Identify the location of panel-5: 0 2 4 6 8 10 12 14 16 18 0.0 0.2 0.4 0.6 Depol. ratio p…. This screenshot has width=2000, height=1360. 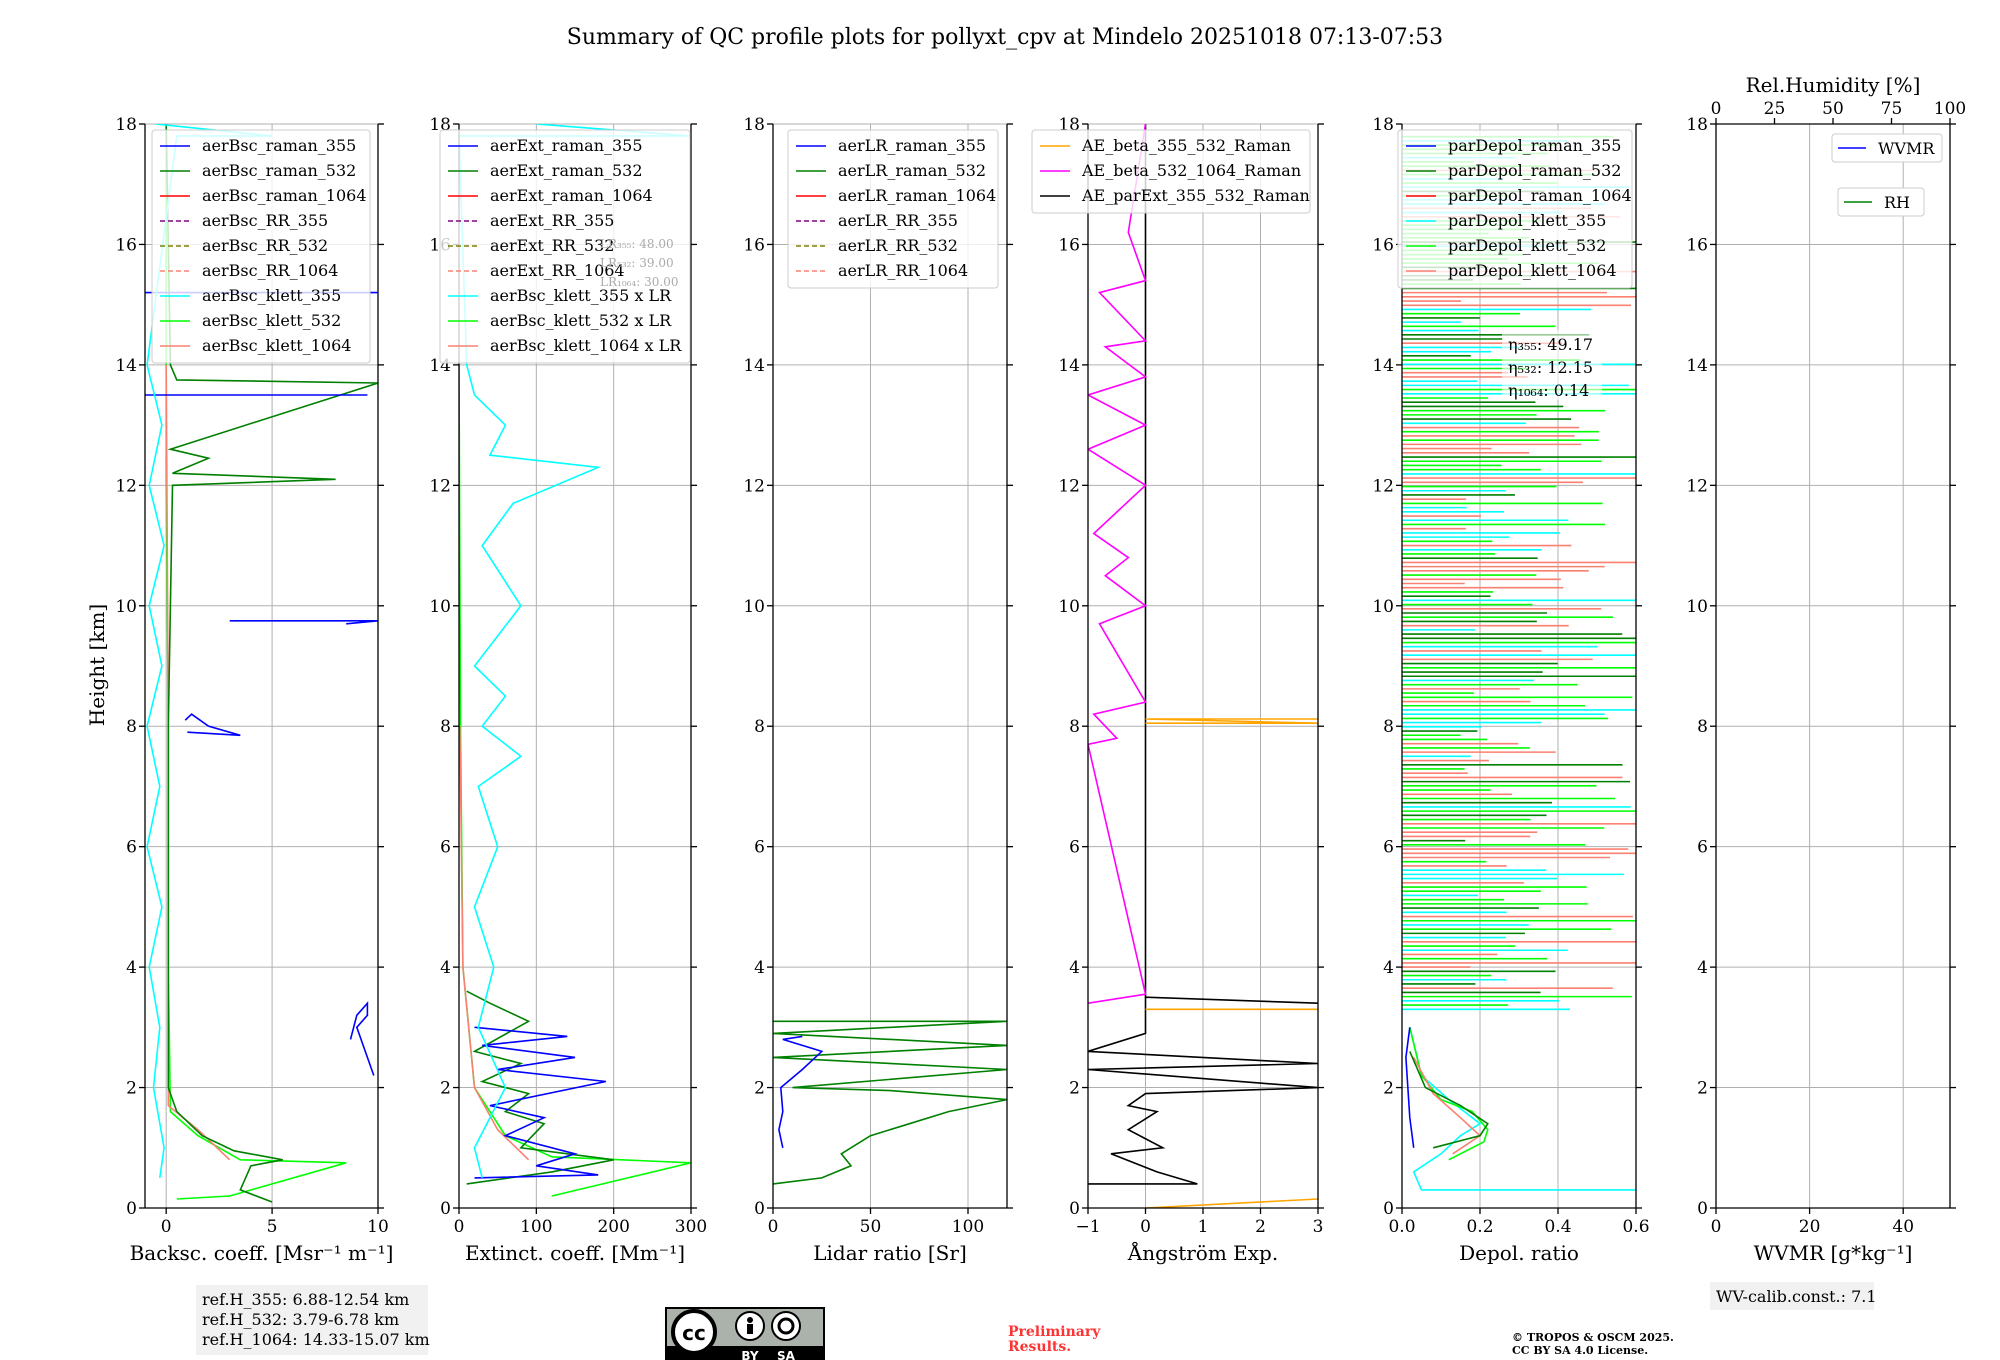
(1510, 690).